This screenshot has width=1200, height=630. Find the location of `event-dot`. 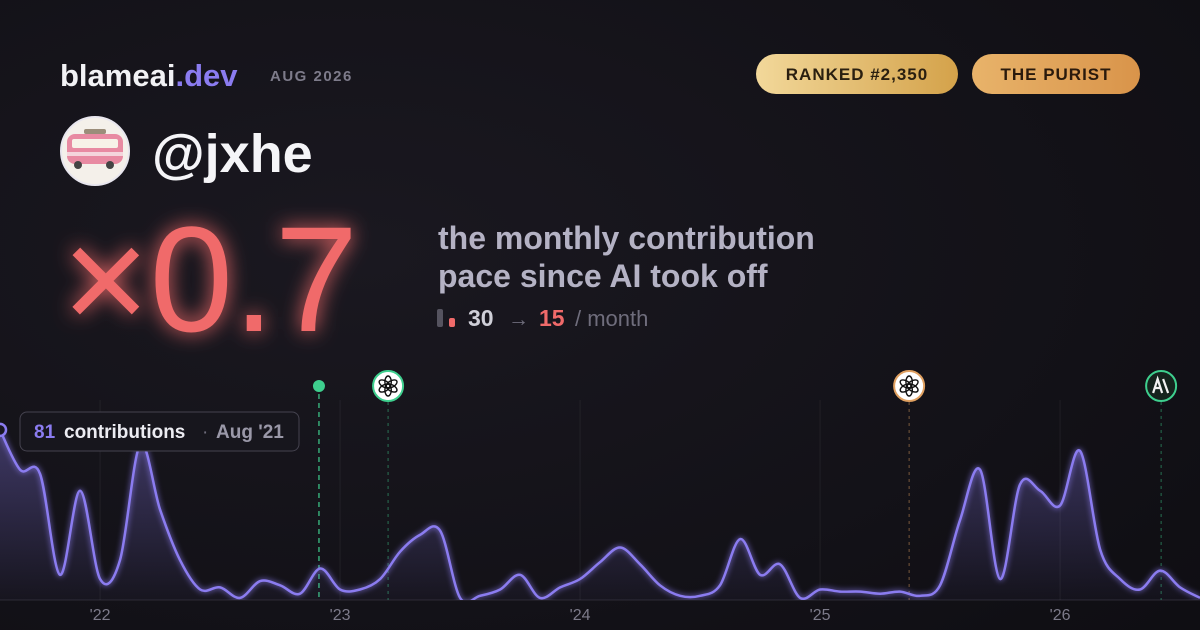

event-dot is located at coordinates (318, 386).